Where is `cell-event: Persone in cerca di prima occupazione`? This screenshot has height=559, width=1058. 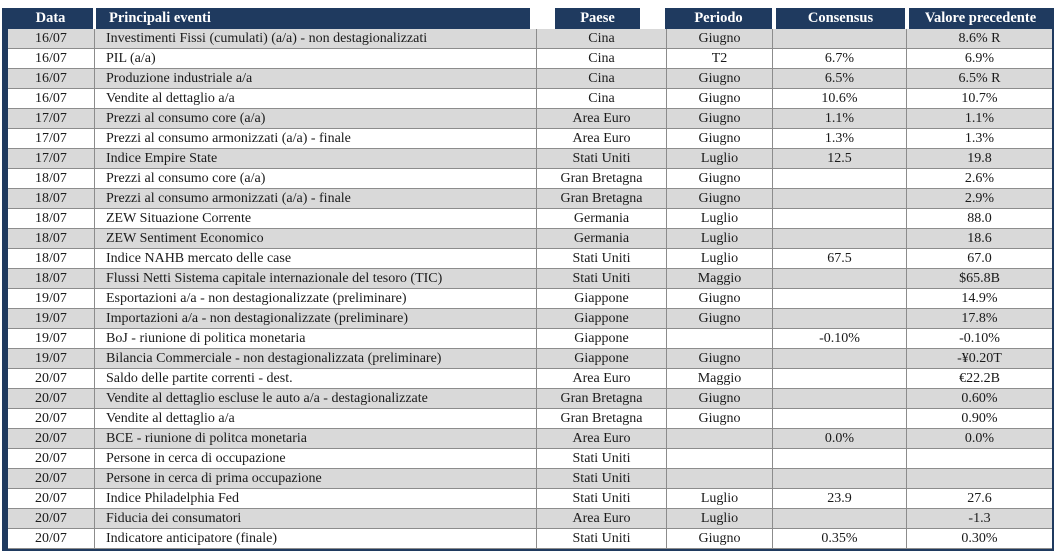 cell-event: Persone in cerca di prima occupazione is located at coordinates (316, 478).